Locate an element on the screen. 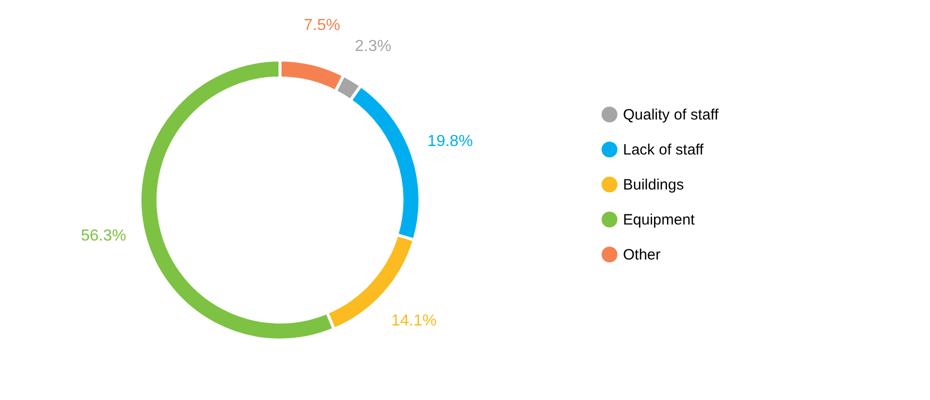 Image resolution: width=930 pixels, height=400 pixels. legend-label: Other is located at coordinates (642, 255).